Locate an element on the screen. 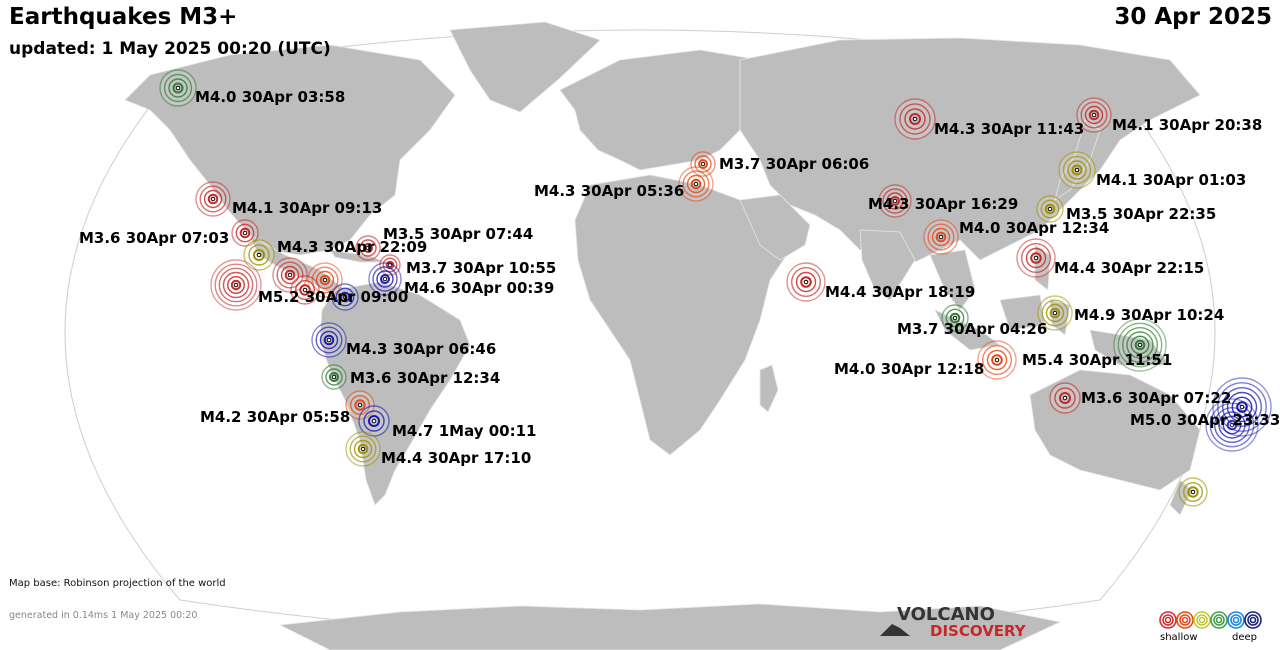 The image size is (1280, 650). land-new-guinea is located at coordinates (1130, 347).